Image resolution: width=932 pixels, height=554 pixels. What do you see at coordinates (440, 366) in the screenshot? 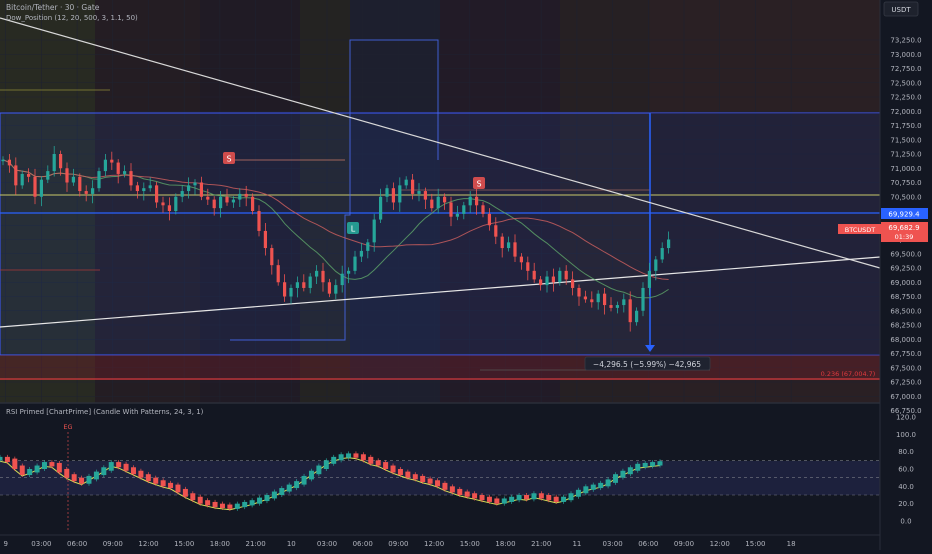
I see `fib-zone` at bounding box center [440, 366].